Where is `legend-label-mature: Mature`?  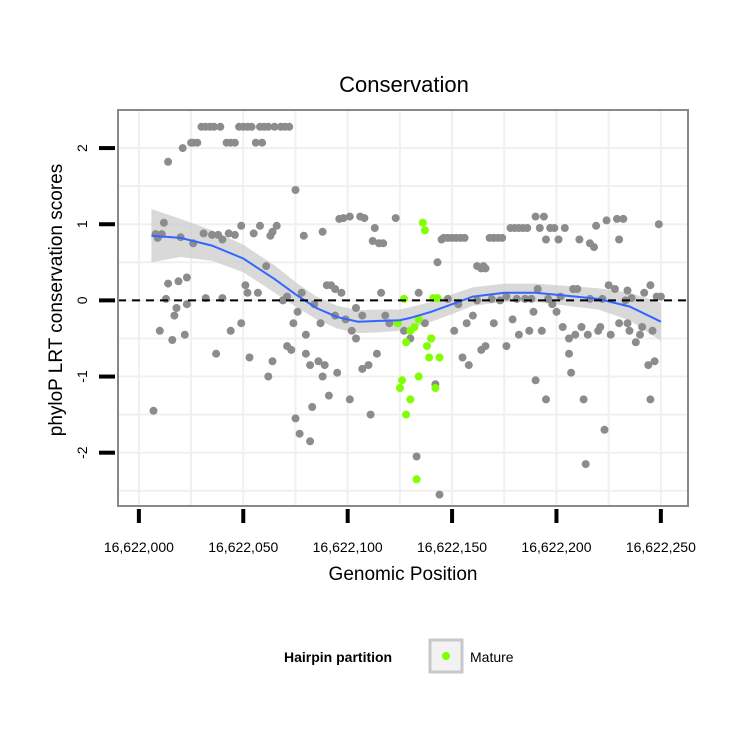 legend-label-mature: Mature is located at coordinates (492, 657).